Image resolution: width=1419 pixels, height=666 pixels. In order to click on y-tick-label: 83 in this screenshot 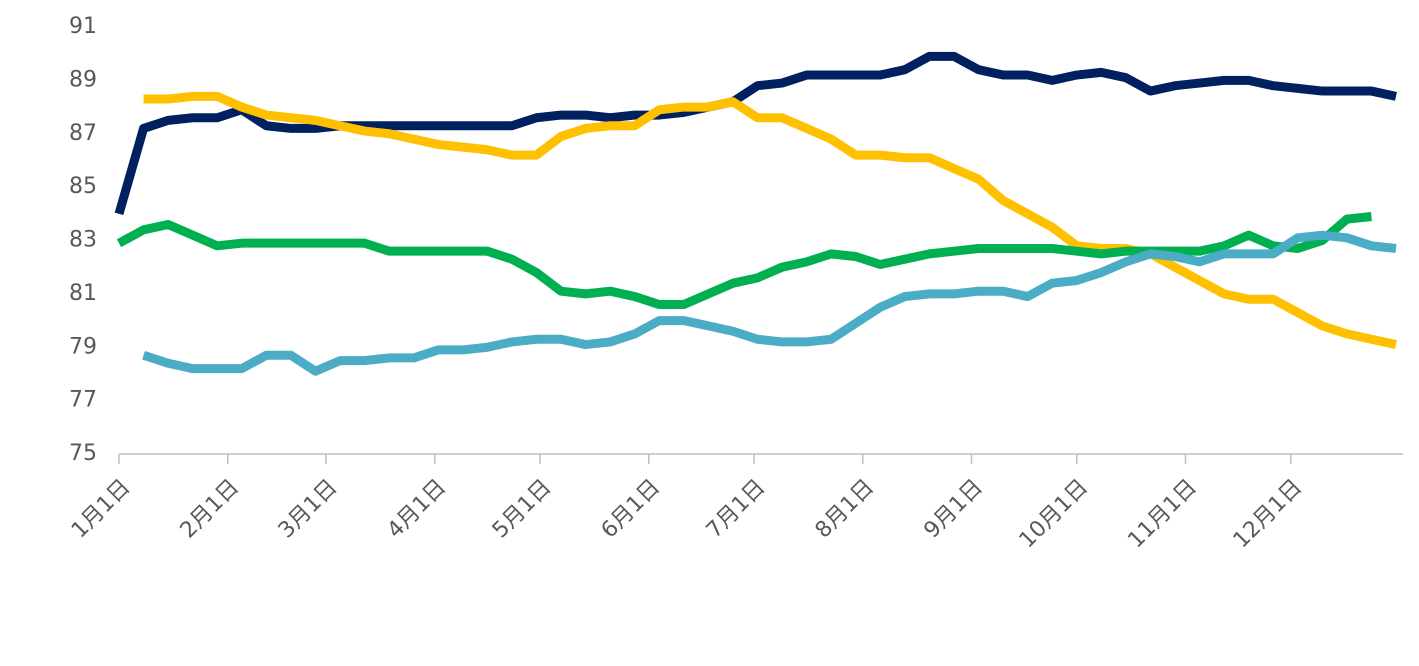, I will do `click(83, 240)`.